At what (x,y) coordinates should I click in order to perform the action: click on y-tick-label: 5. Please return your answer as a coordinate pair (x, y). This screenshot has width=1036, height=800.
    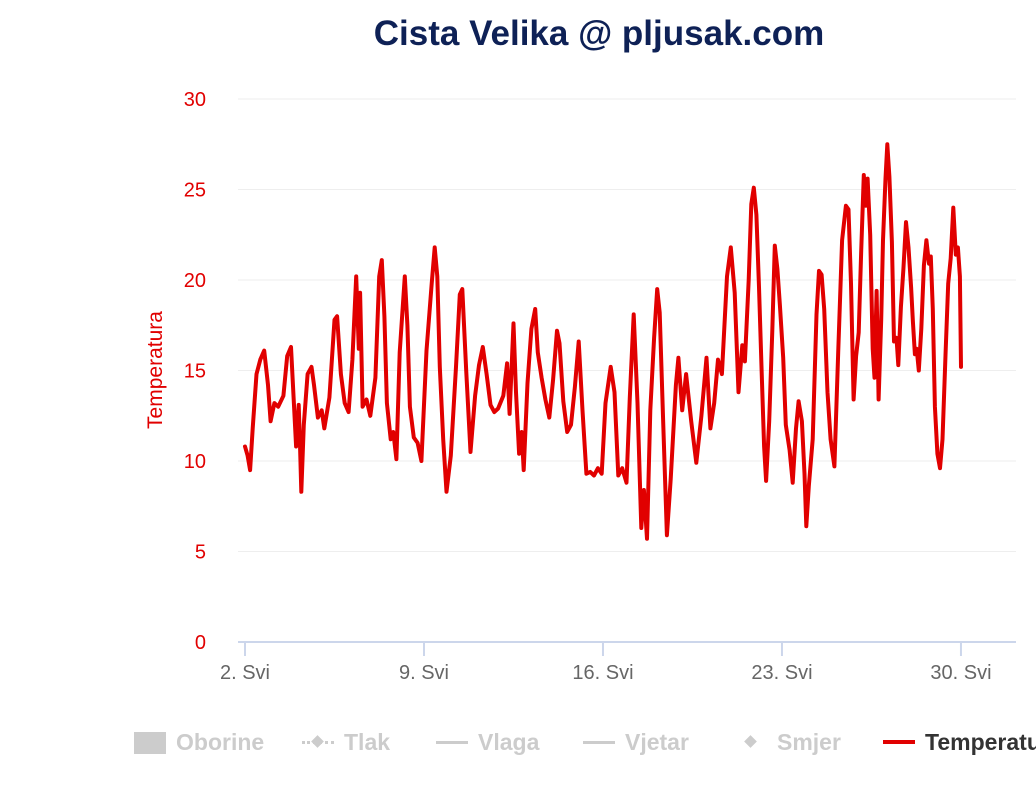
    Looking at the image, I should click on (200, 553).